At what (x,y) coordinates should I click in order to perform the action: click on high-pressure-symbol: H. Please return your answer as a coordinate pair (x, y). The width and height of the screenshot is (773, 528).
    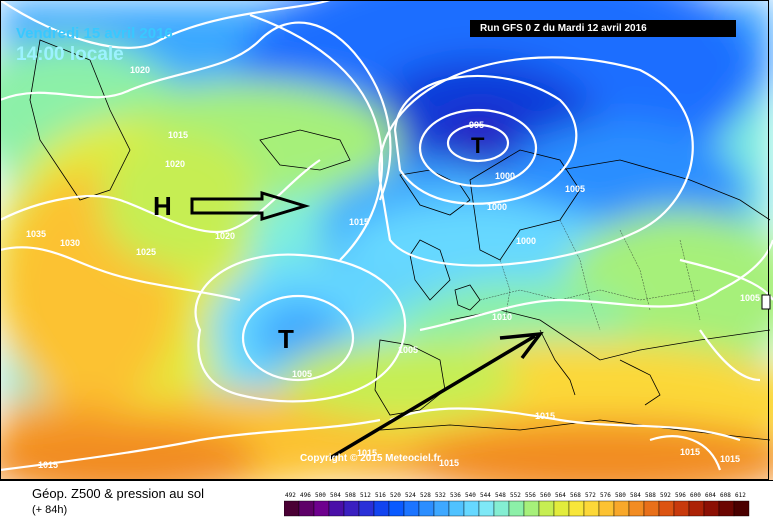
    Looking at the image, I should click on (162, 206).